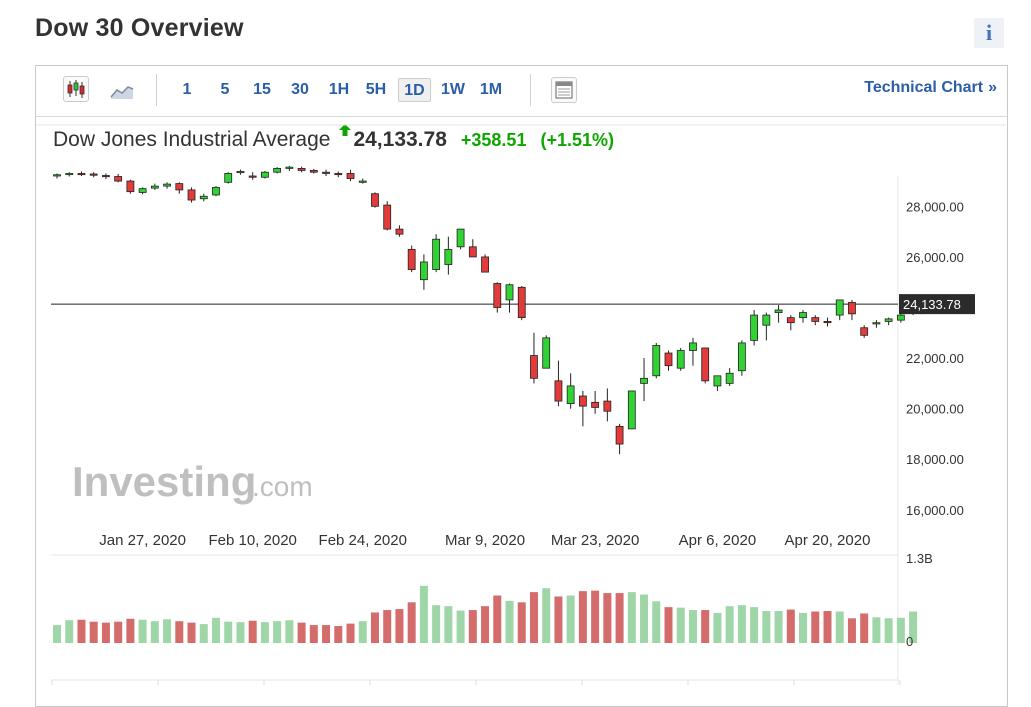 The width and height of the screenshot is (1031, 707). What do you see at coordinates (121, 89) in the screenshot?
I see `area-chart-icon` at bounding box center [121, 89].